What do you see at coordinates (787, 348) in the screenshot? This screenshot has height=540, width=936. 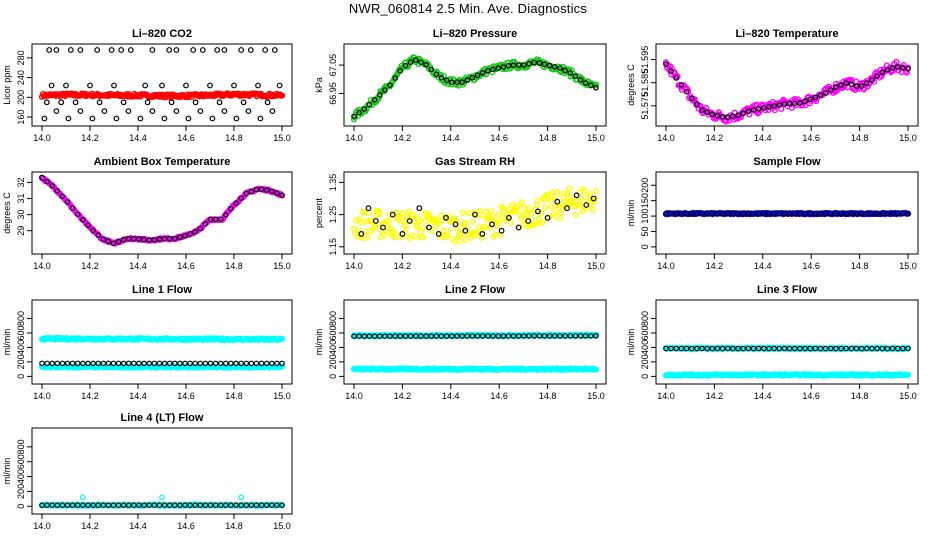 I see `series-avg` at bounding box center [787, 348].